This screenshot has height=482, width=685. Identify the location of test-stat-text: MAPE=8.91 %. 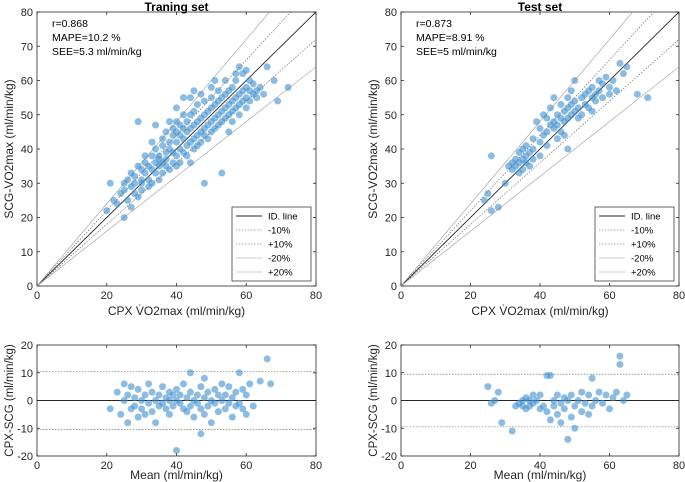
(450, 38).